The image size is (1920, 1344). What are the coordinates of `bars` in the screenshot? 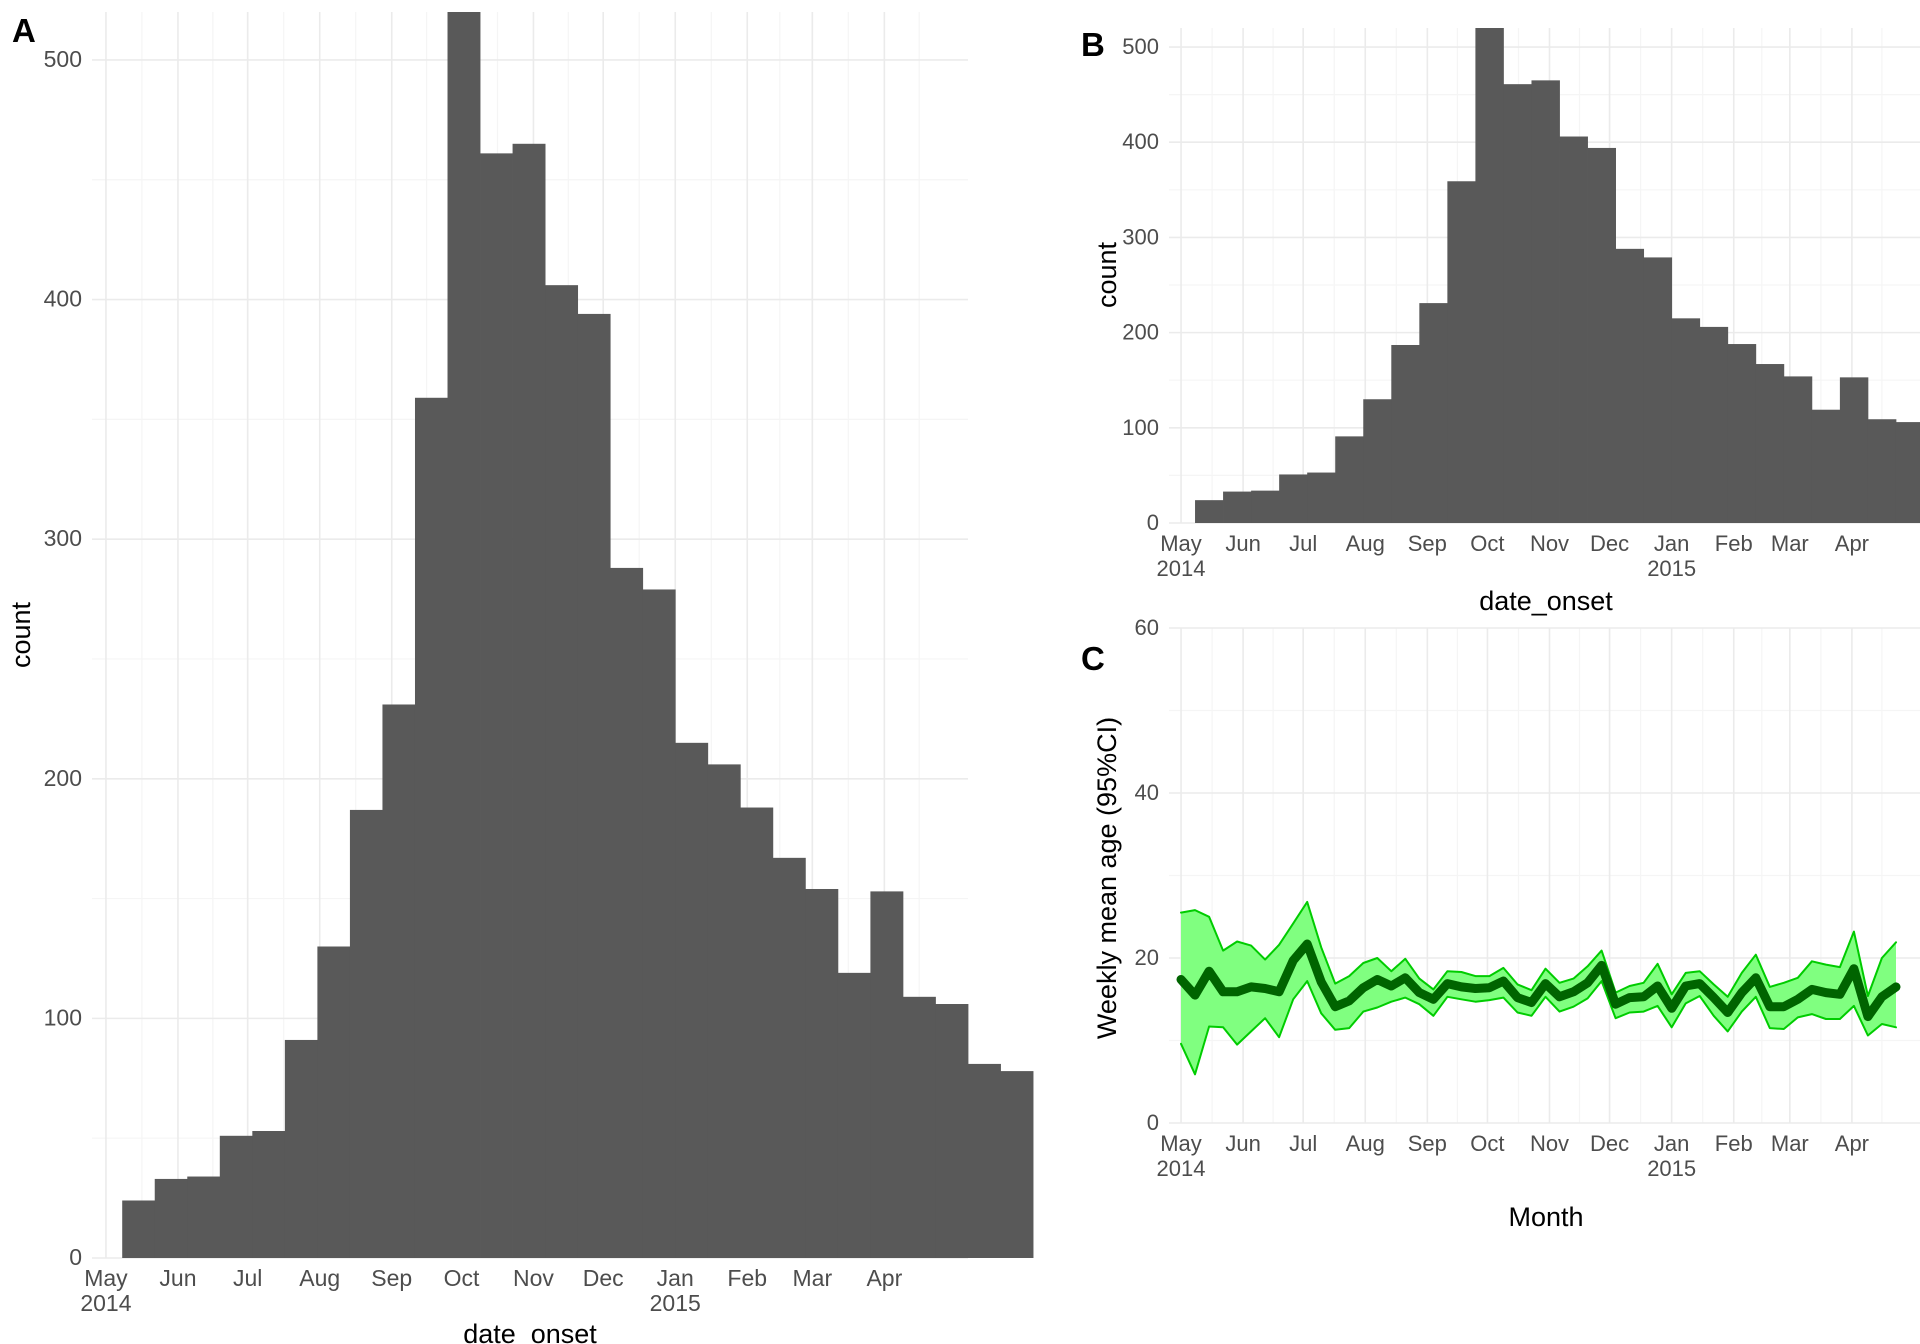 It's located at (1557, 276).